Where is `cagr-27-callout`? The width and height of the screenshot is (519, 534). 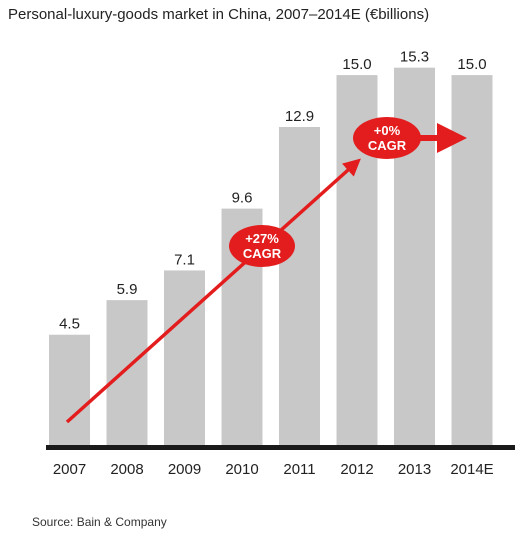
cagr-27-callout is located at coordinates (262, 246).